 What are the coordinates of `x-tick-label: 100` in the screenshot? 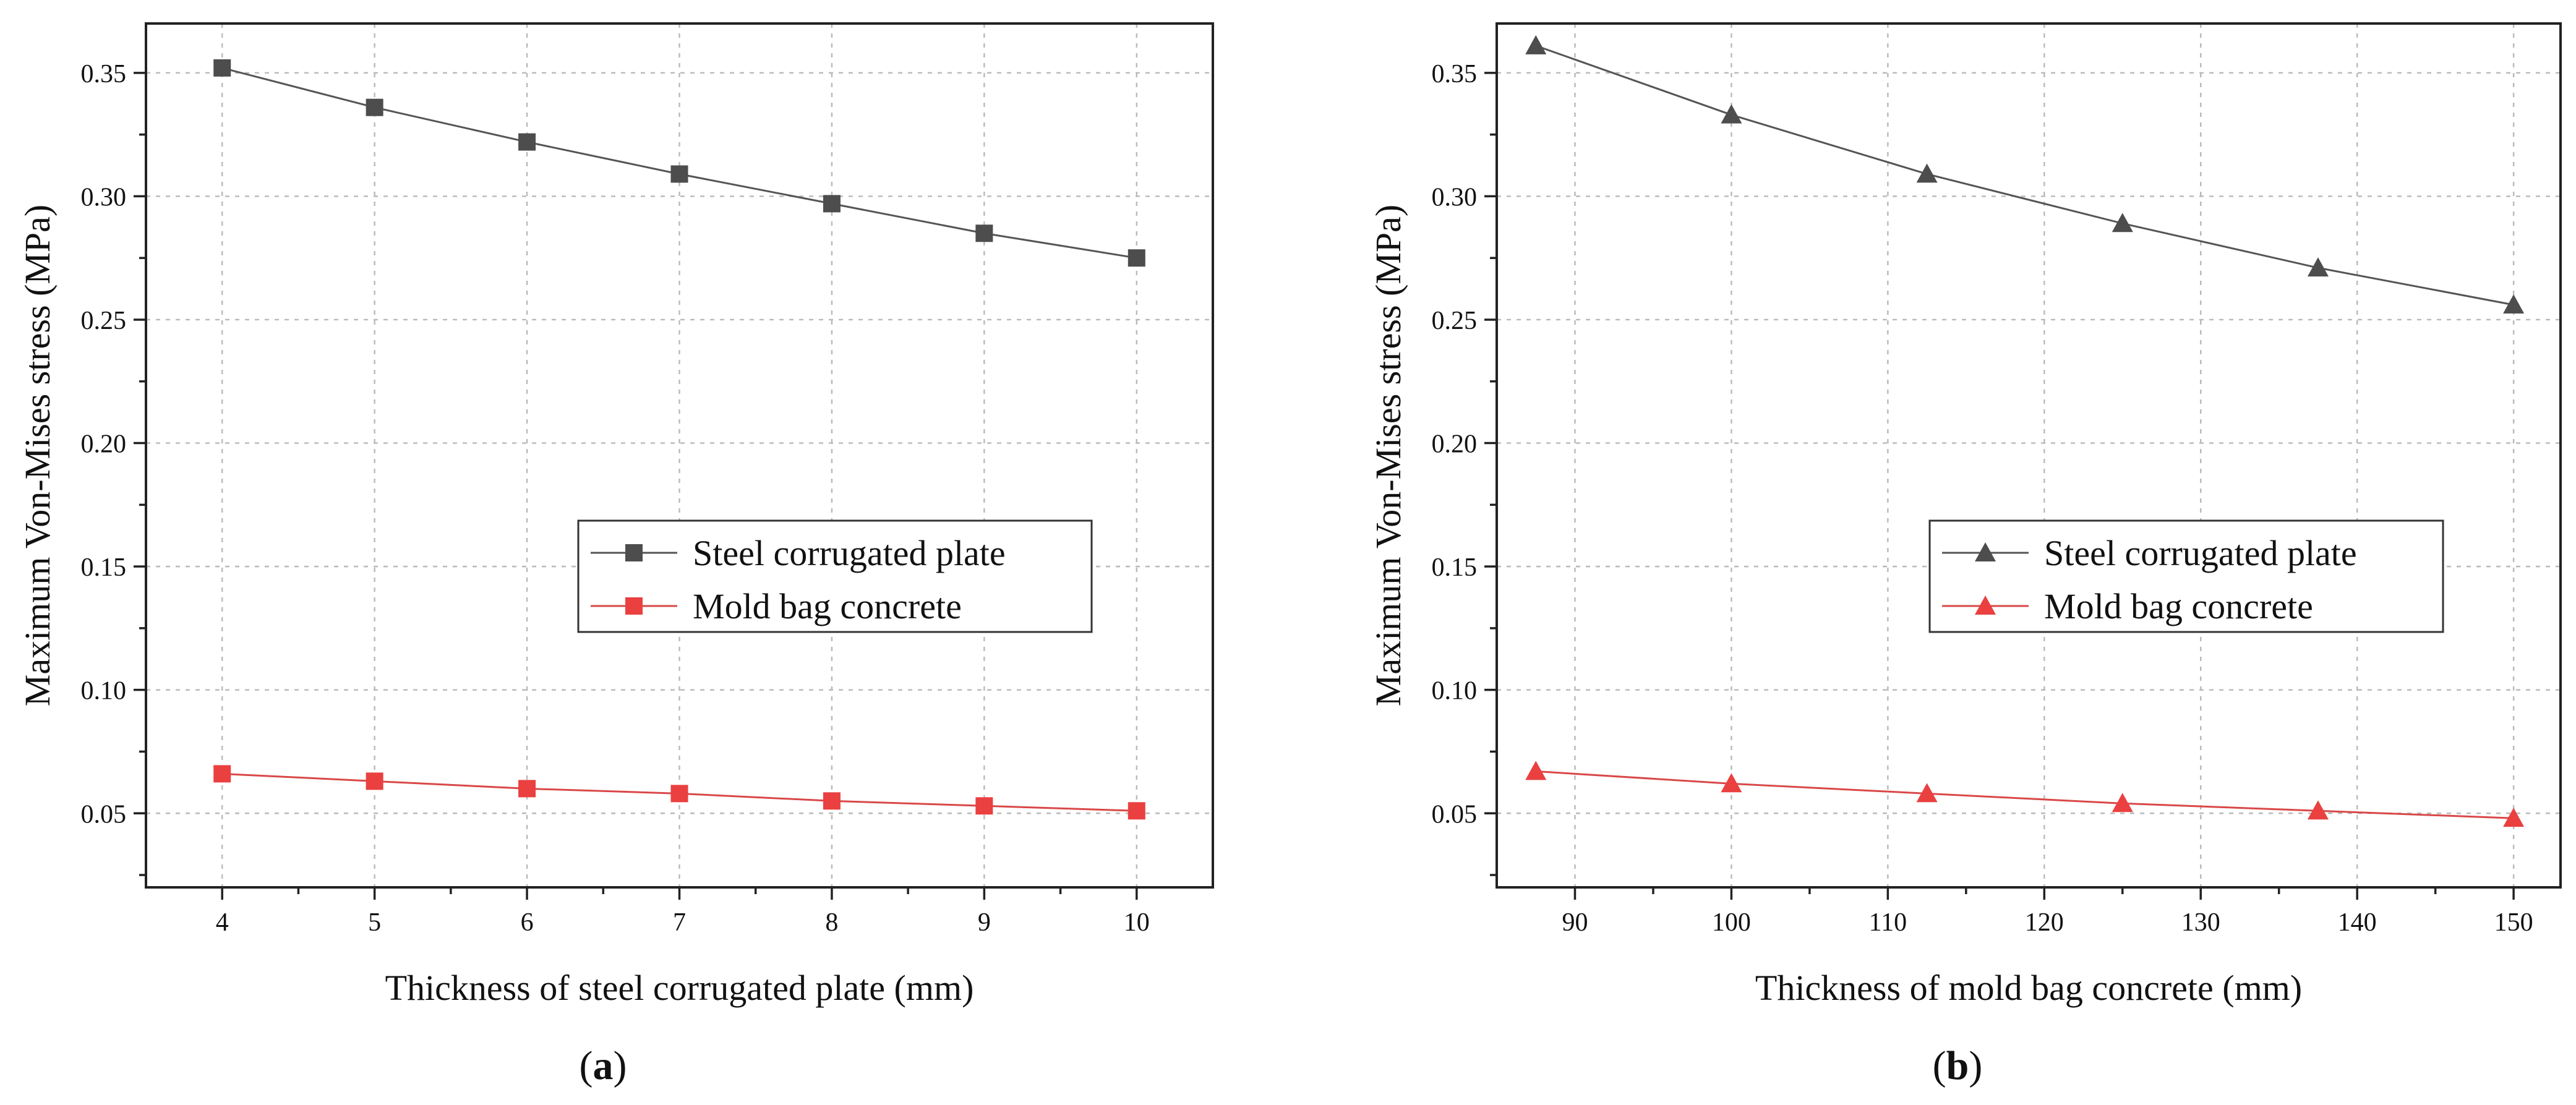 It's located at (1732, 922).